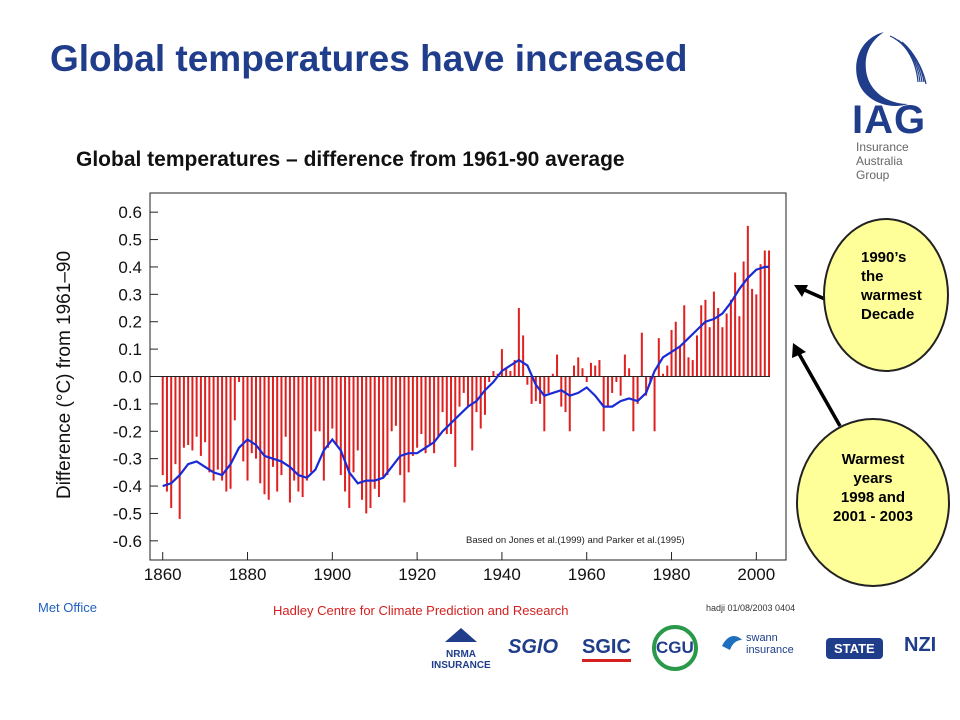 Image resolution: width=960 pixels, height=720 pixels. What do you see at coordinates (599, 368) in the screenshot?
I see `bar-1963` at bounding box center [599, 368].